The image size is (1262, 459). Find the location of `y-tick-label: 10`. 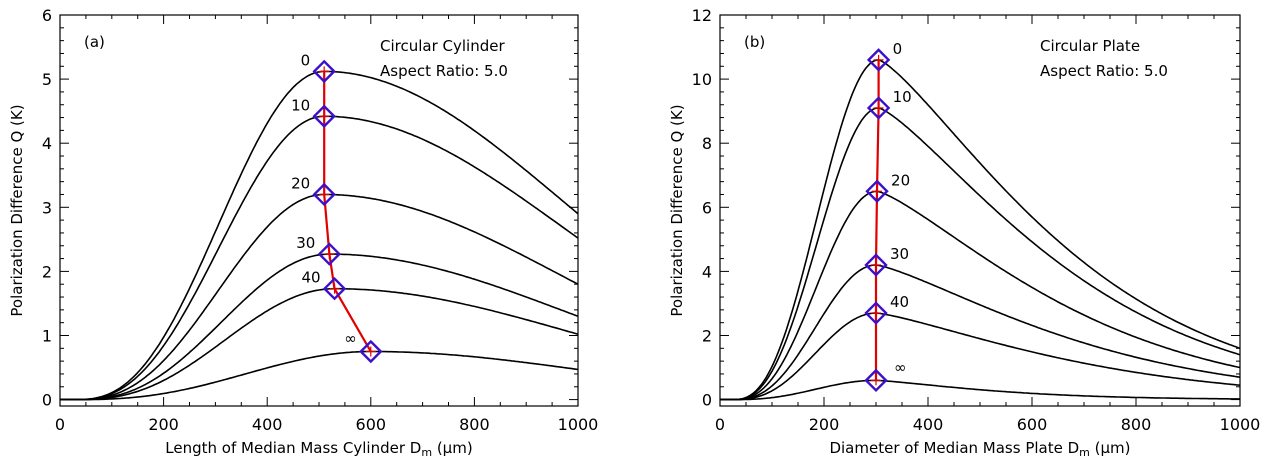

y-tick-label: 10 is located at coordinates (702, 79).